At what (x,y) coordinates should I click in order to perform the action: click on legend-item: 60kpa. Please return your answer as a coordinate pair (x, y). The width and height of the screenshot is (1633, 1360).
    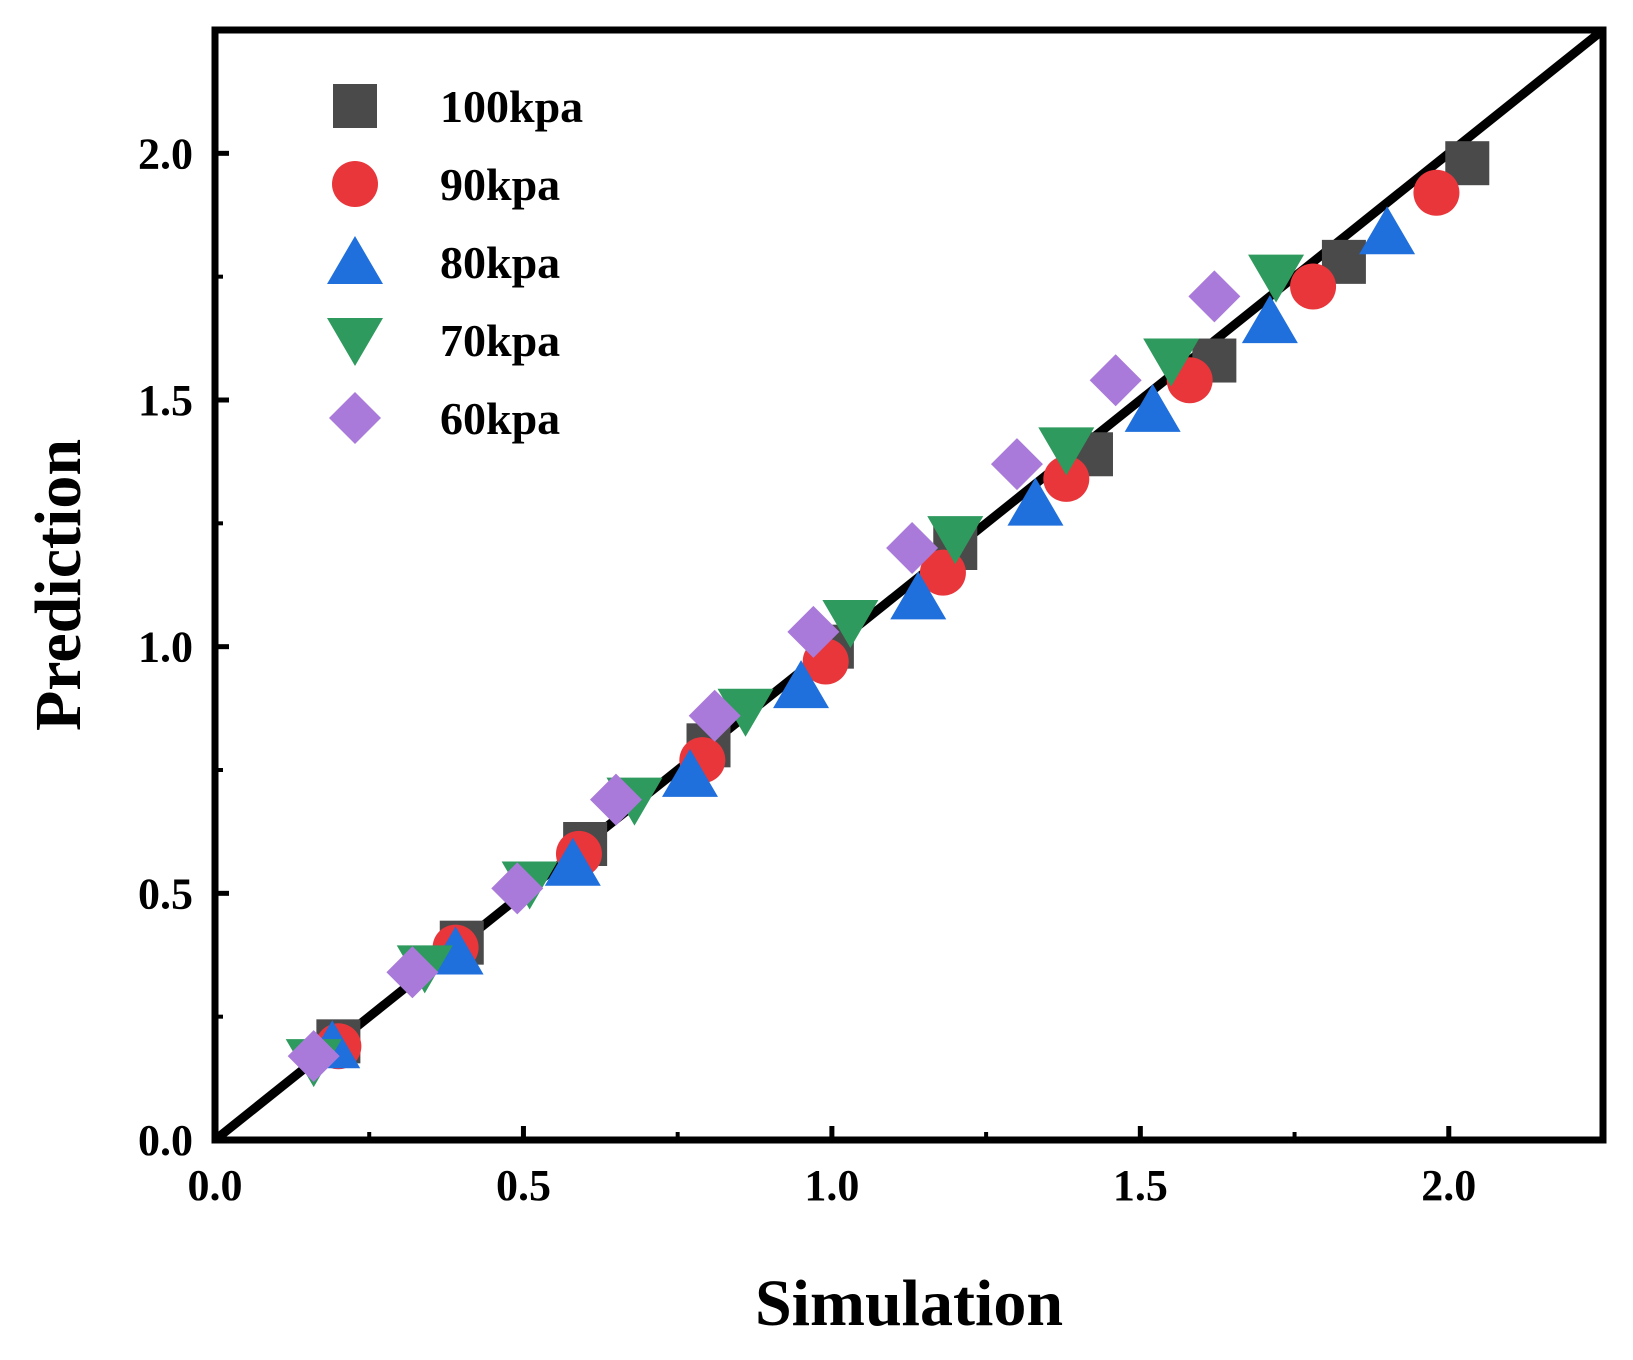
    Looking at the image, I should click on (444, 418).